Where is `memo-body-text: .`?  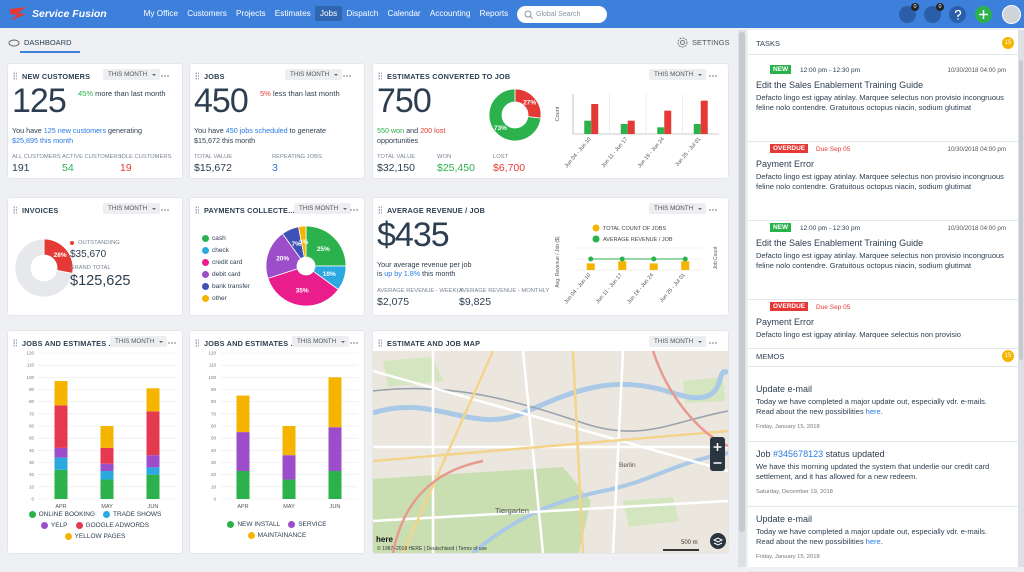 memo-body-text: . is located at coordinates (881, 541).